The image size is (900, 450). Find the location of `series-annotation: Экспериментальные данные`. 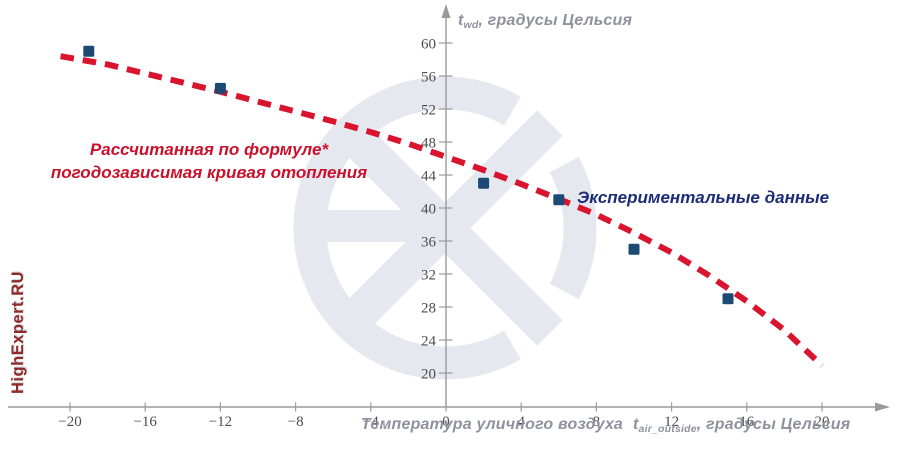

series-annotation: Экспериментальные данные is located at coordinates (703, 197).